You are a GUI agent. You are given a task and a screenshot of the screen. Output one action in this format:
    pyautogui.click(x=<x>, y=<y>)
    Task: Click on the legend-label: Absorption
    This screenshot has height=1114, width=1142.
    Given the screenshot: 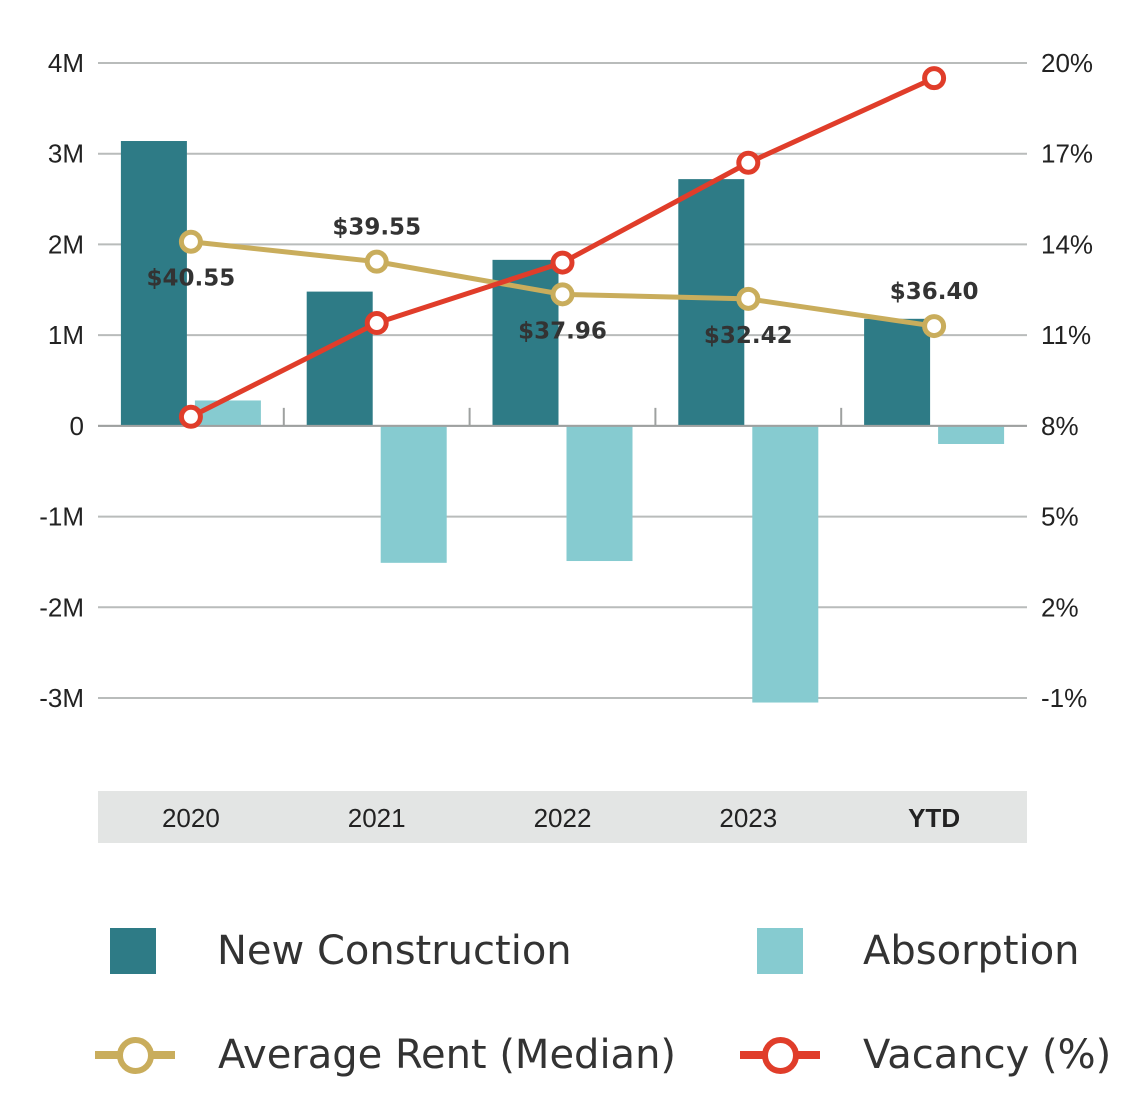 What is the action you would take?
    pyautogui.click(x=971, y=951)
    